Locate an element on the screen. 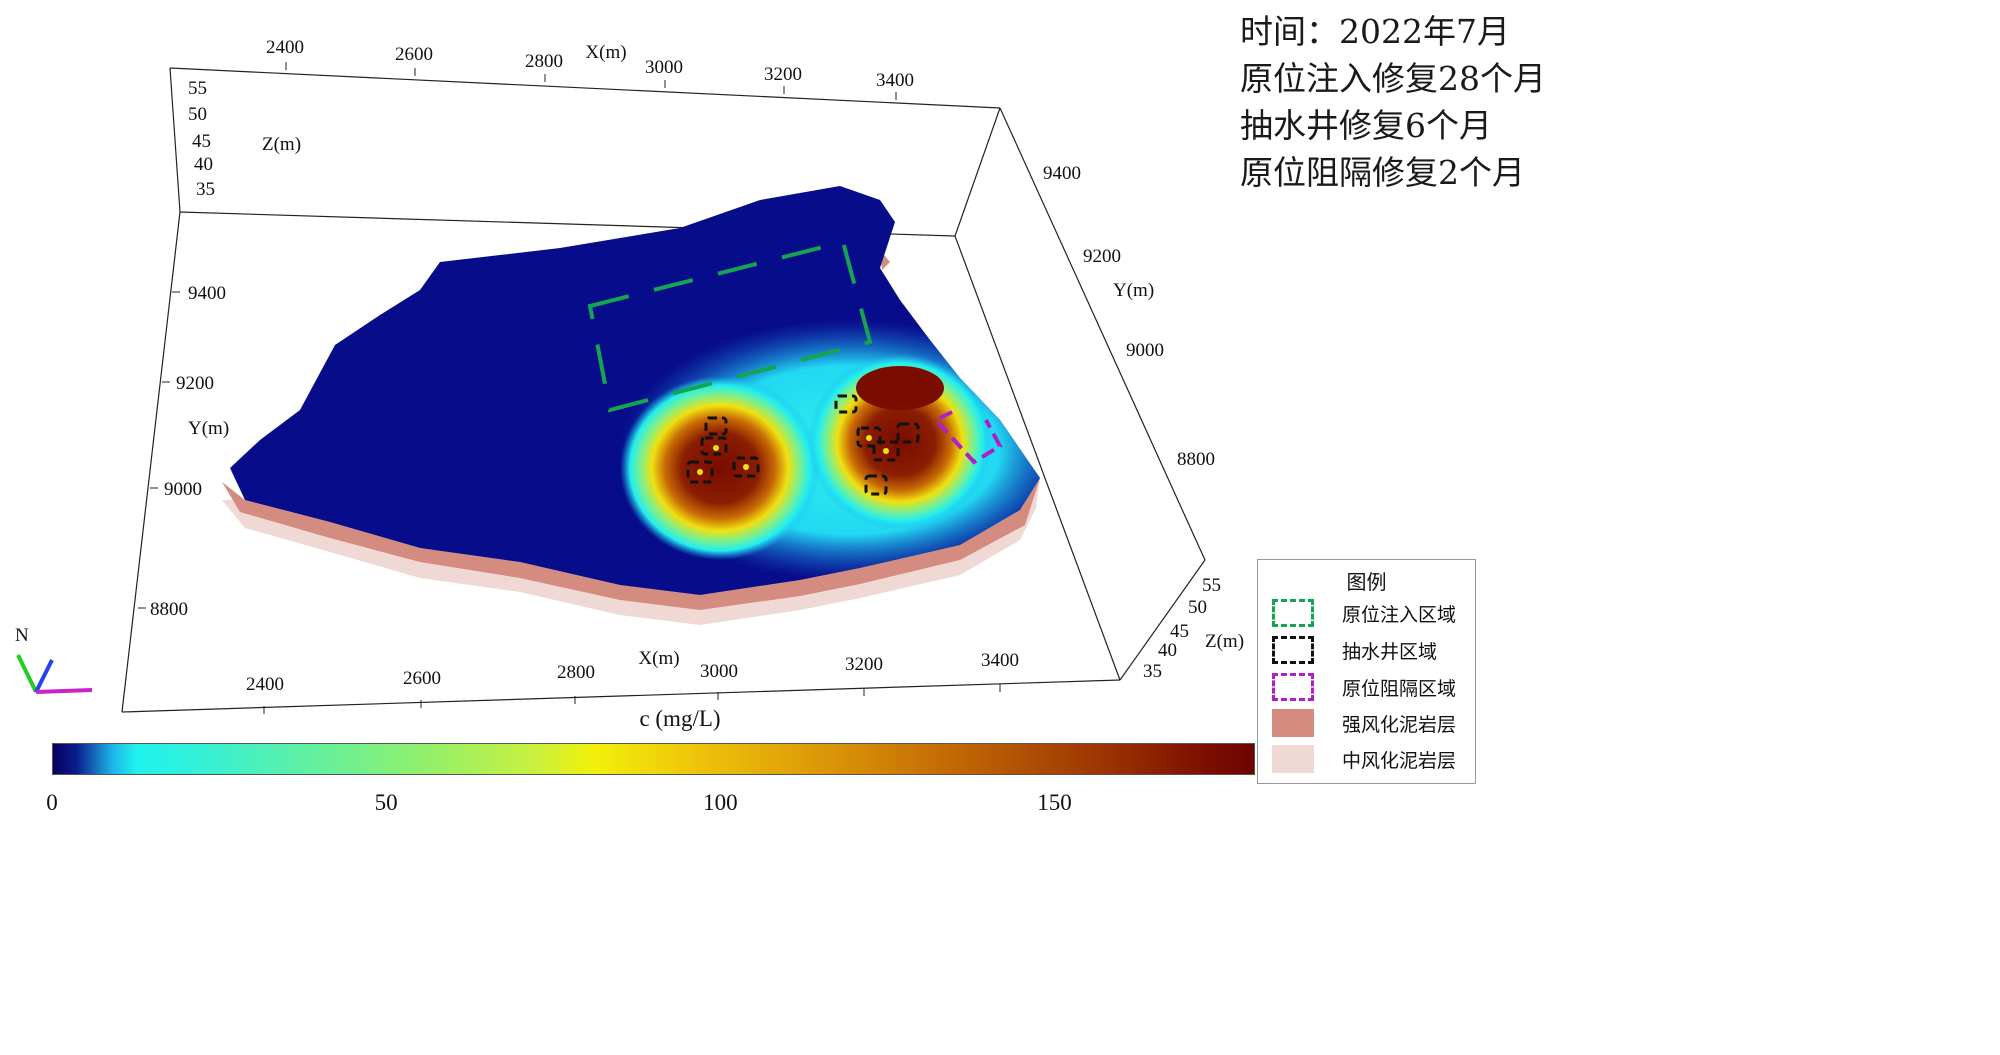 Image resolution: width=2000 pixels, height=1055 pixels. bottom-x-tick: 3200 is located at coordinates (864, 664).